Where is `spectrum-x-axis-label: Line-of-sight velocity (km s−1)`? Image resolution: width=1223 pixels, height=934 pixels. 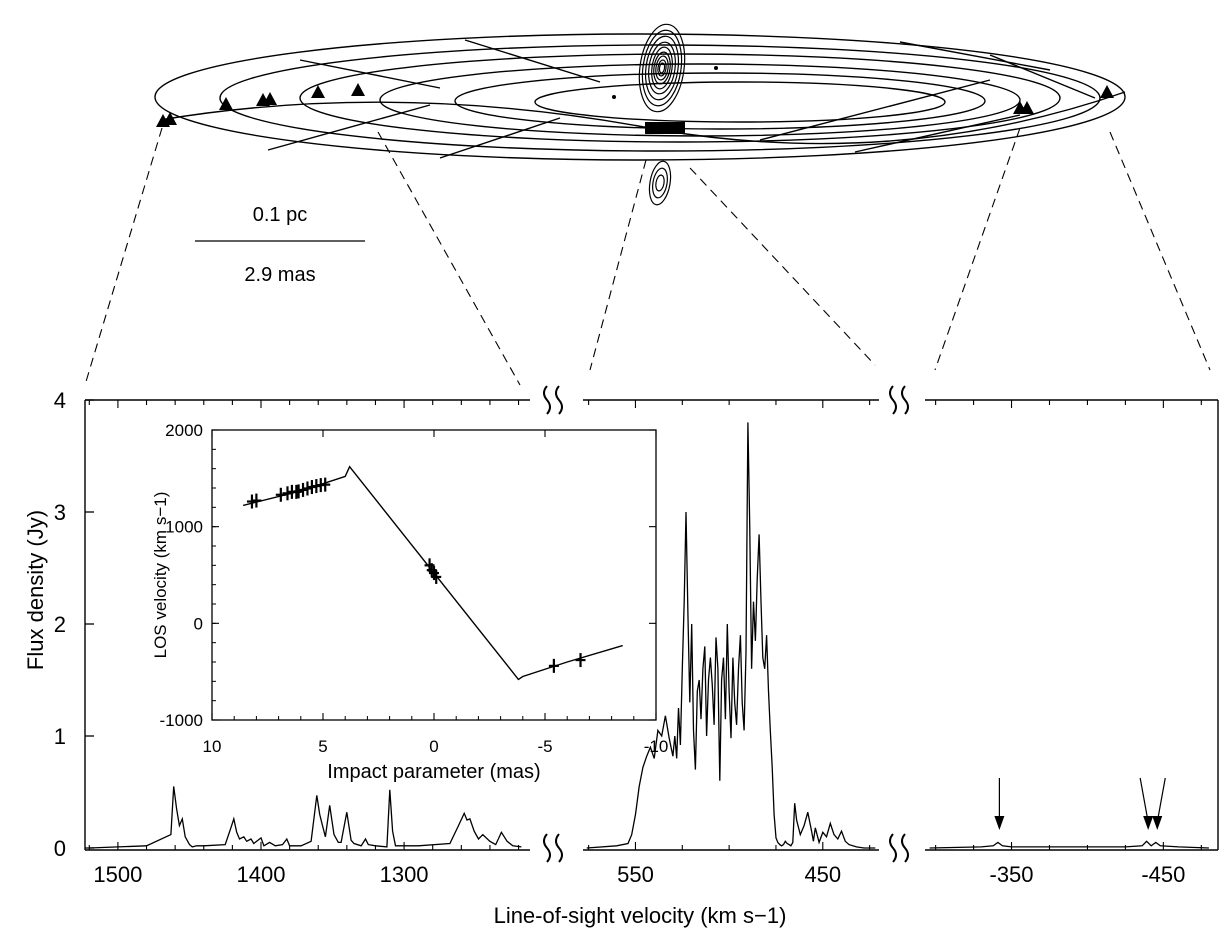
spectrum-x-axis-label: Line-of-sight velocity (km s−1) is located at coordinates (640, 915).